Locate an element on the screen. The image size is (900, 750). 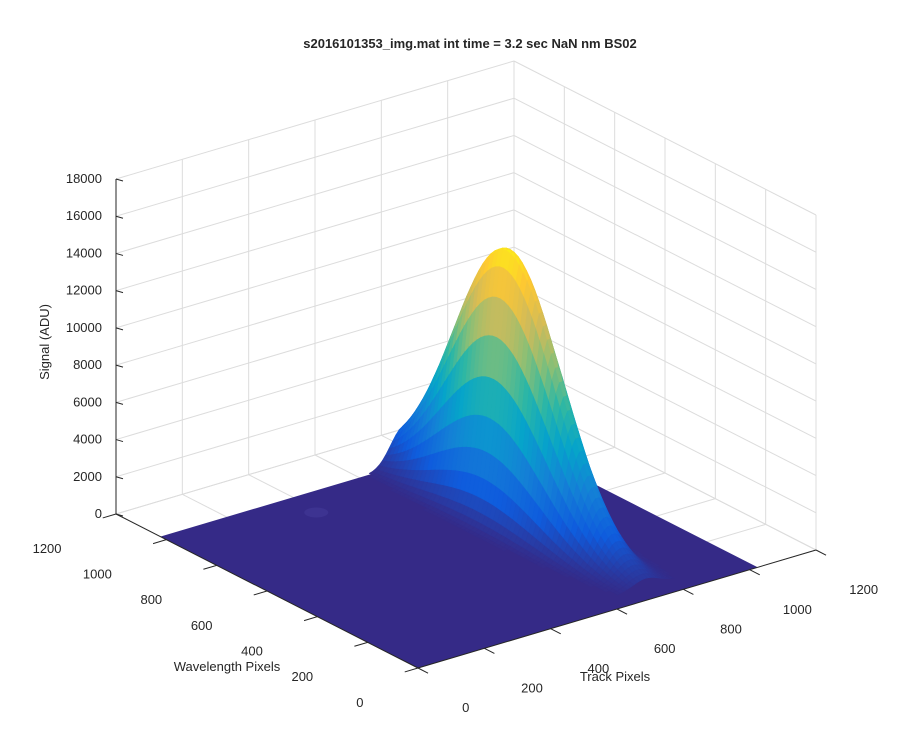
z-tick-label: 14000 is located at coordinates (84, 252).